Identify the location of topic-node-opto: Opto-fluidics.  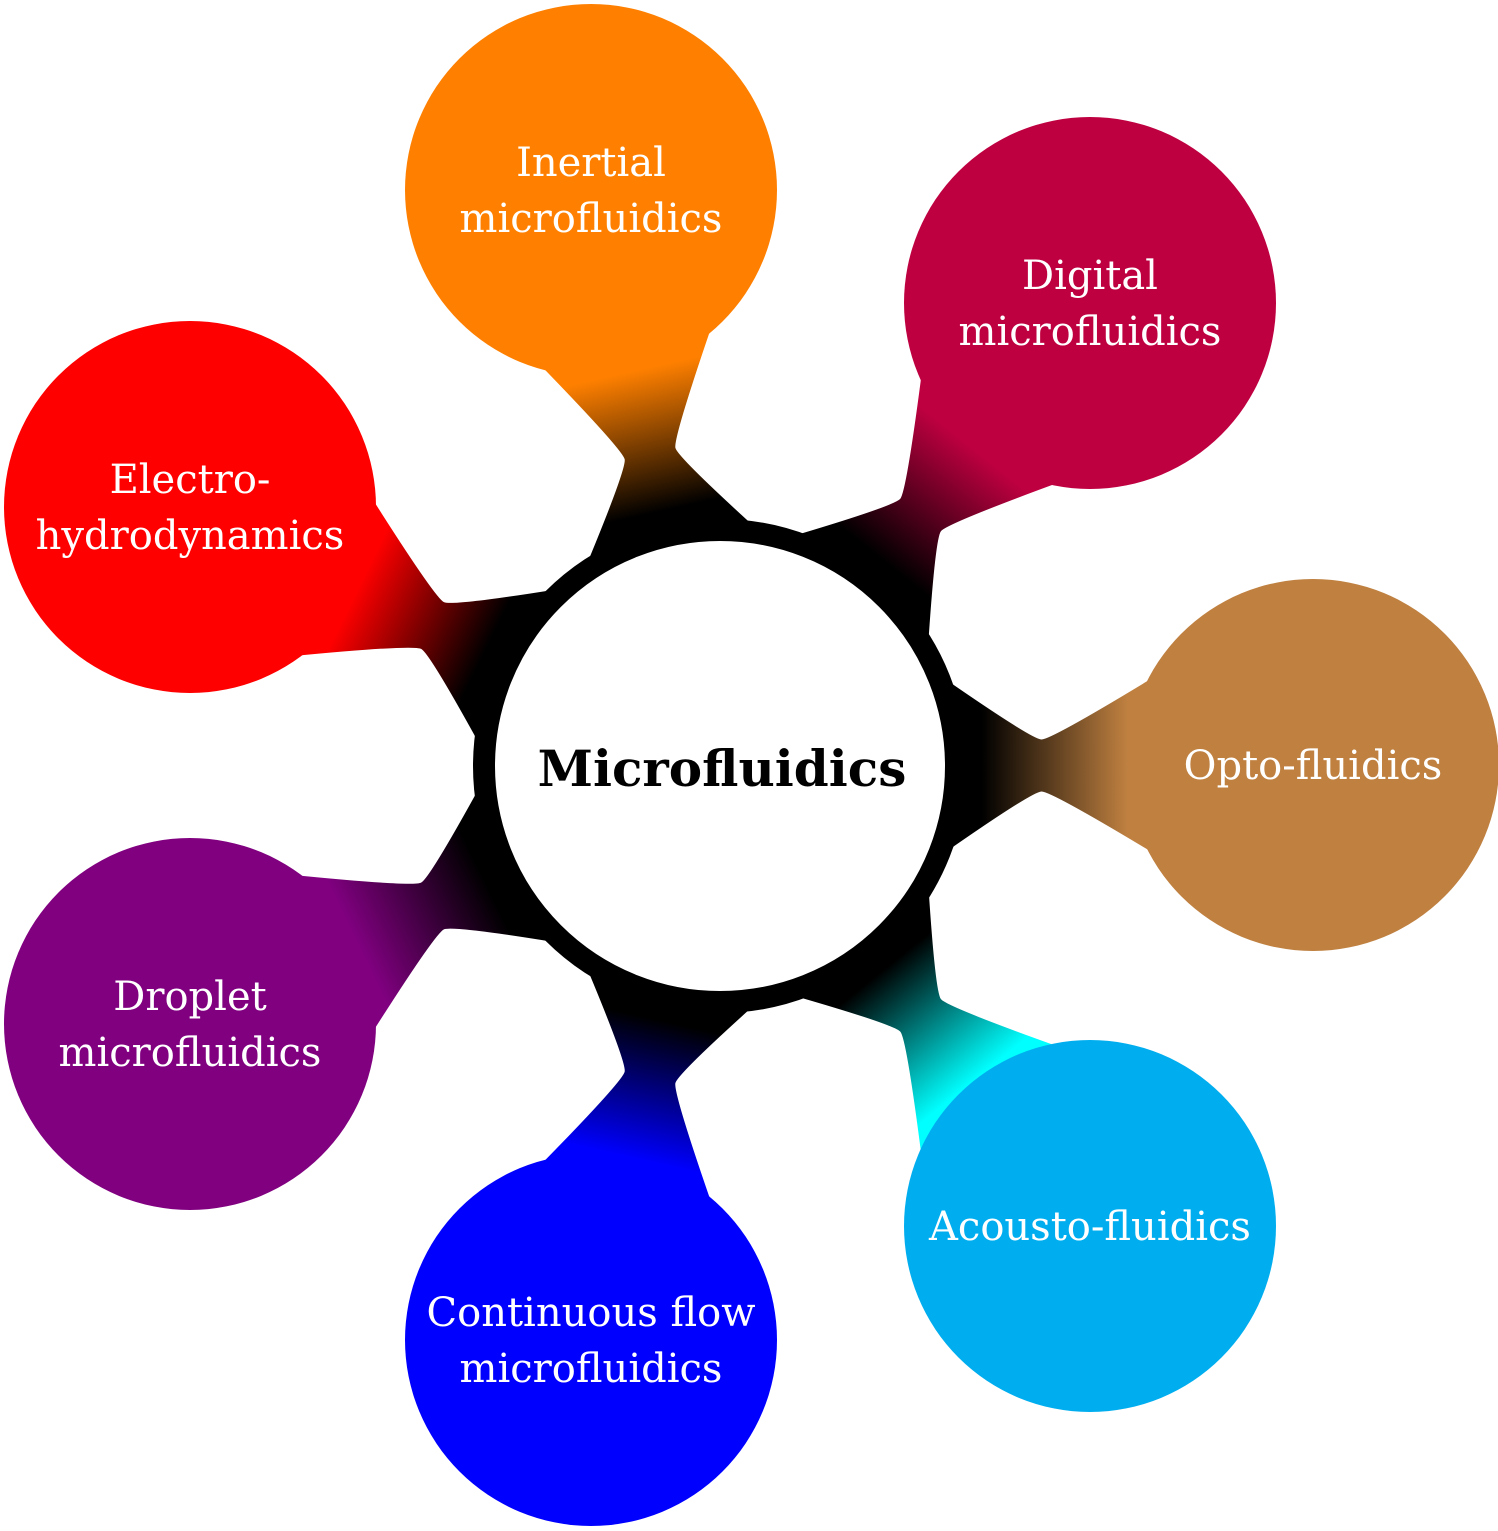
(1312, 765).